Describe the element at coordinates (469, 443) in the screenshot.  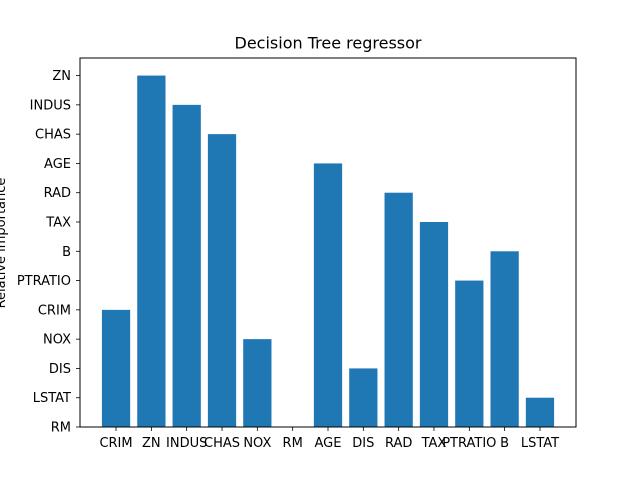
I see `x-tick-label-ptratio: PTRATIO` at that location.